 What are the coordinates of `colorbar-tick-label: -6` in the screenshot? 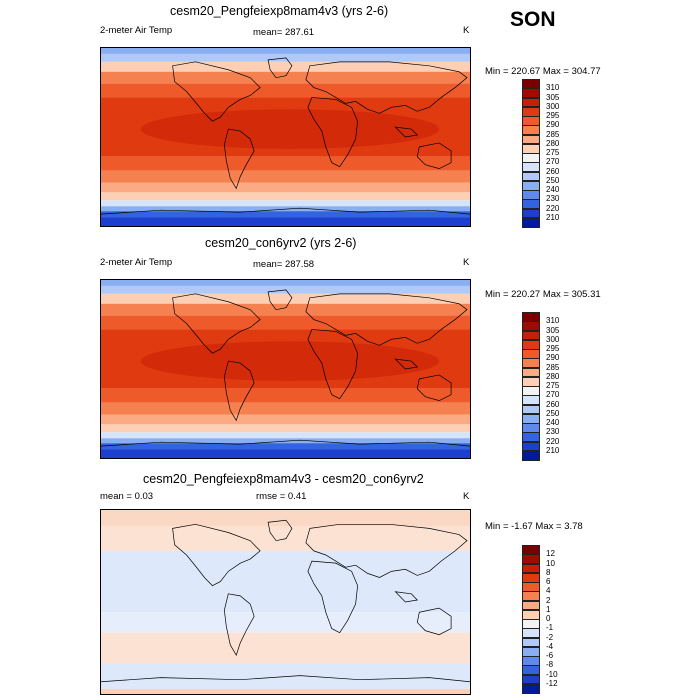 It's located at (550, 655).